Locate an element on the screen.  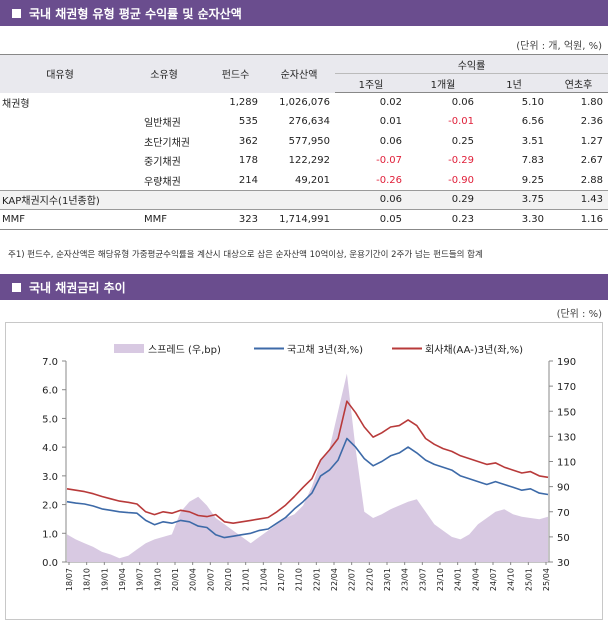
cell-funds: 362 is located at coordinates (248, 141).